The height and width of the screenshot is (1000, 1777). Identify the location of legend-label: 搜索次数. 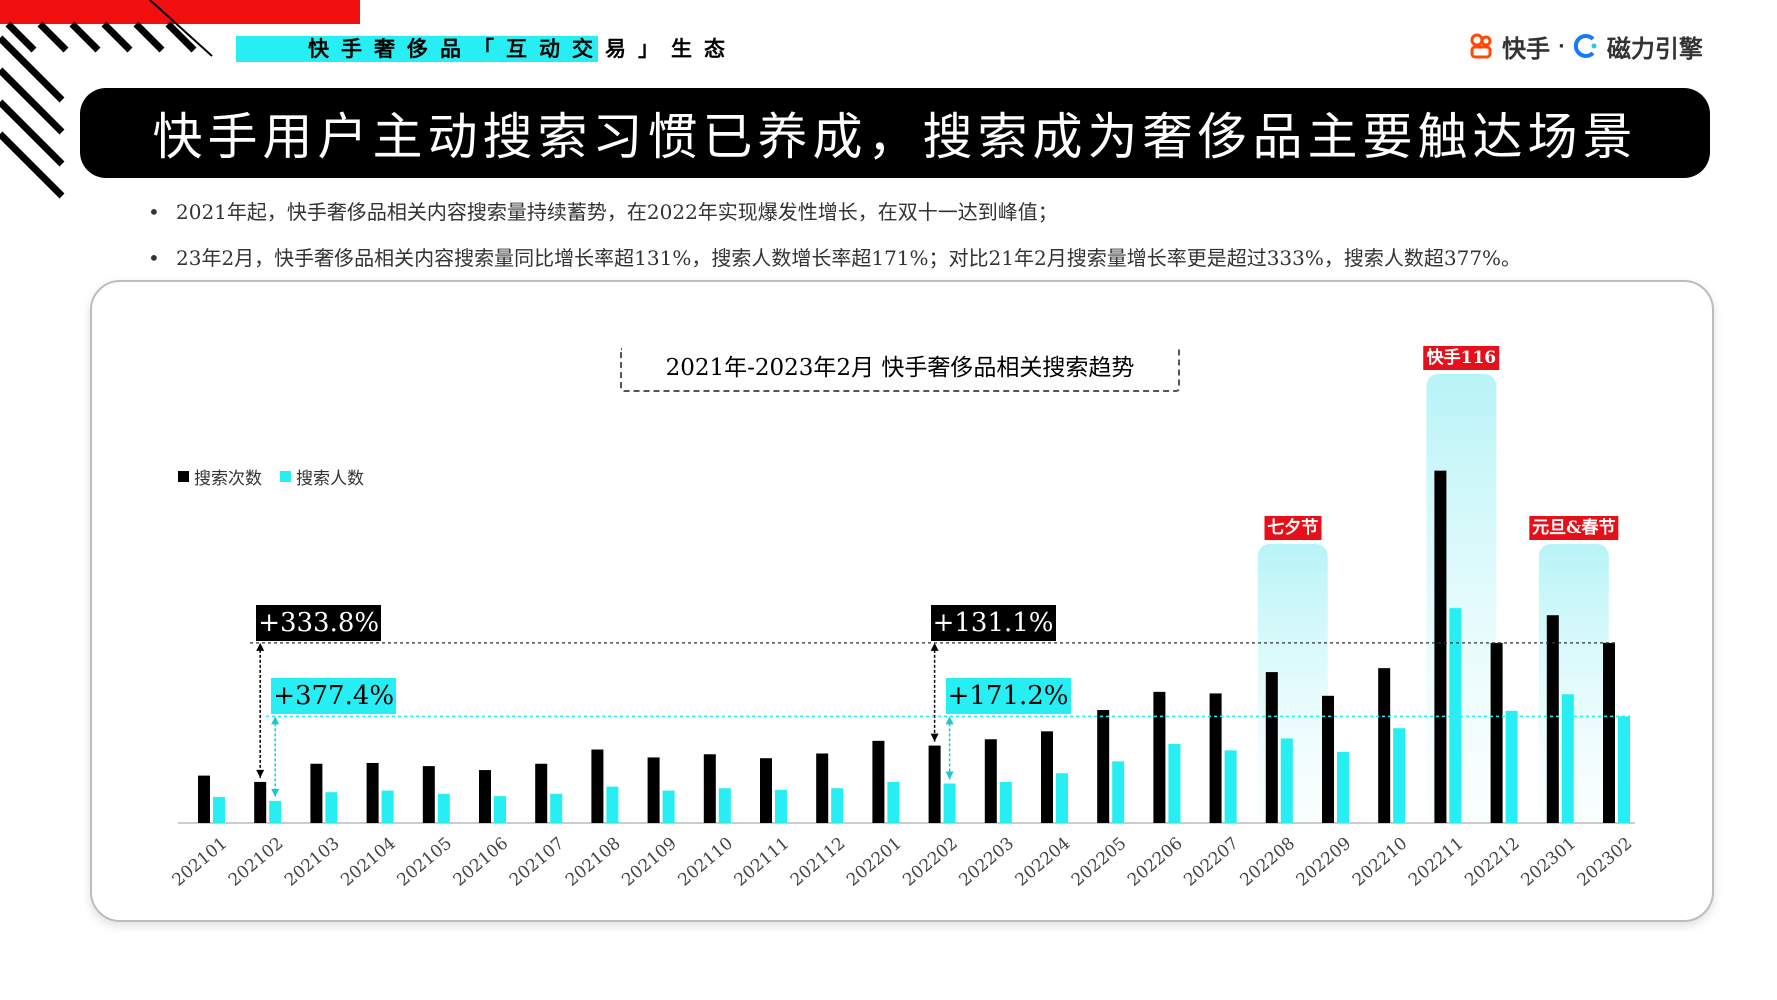
(228, 479).